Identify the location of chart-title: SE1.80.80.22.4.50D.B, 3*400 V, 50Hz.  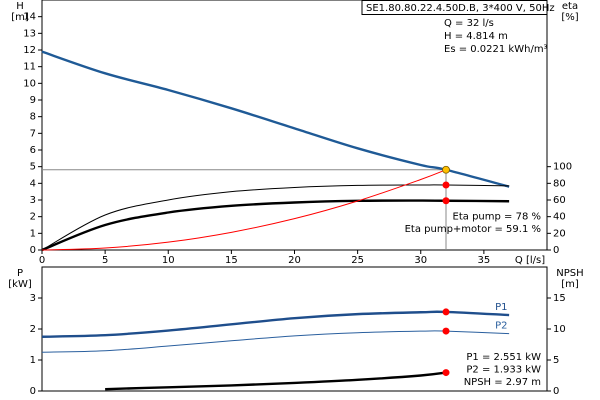
(460, 8).